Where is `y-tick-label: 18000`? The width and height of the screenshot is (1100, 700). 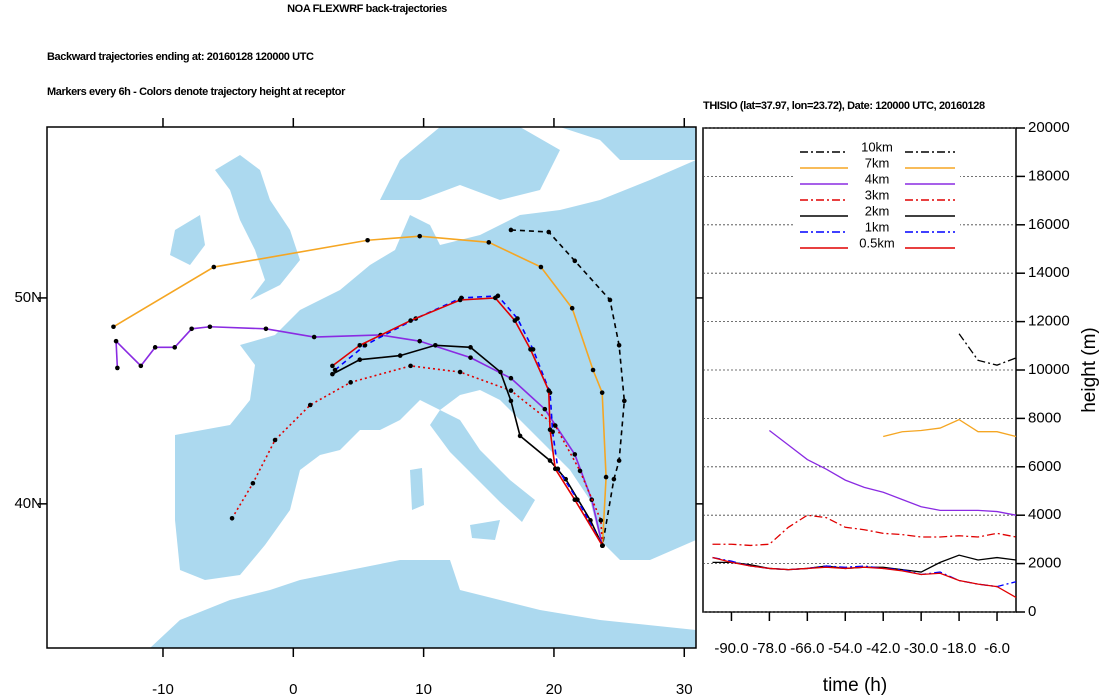
y-tick-label: 18000 is located at coordinates (1049, 175).